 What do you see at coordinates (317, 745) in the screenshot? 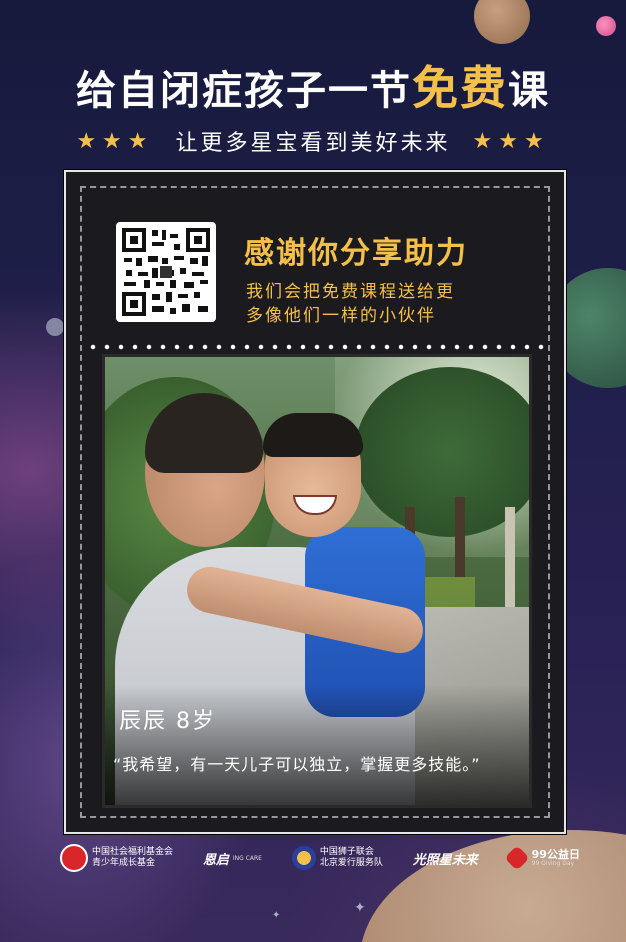
I see `photo-shade` at bounding box center [317, 745].